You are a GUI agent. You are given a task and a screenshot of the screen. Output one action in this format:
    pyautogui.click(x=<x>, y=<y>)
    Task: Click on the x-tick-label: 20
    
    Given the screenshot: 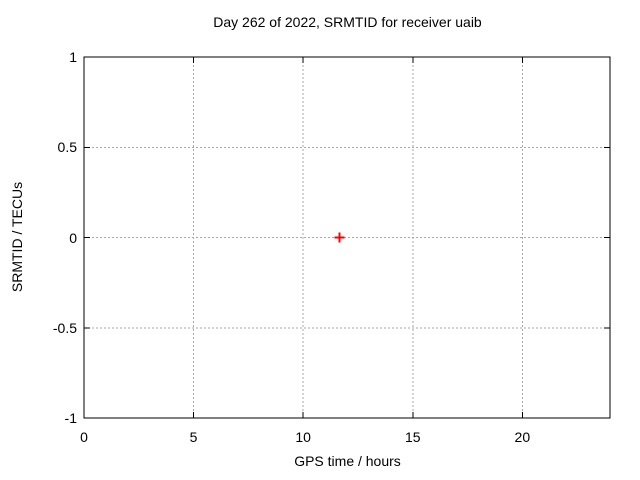 What is the action you would take?
    pyautogui.click(x=522, y=437)
    